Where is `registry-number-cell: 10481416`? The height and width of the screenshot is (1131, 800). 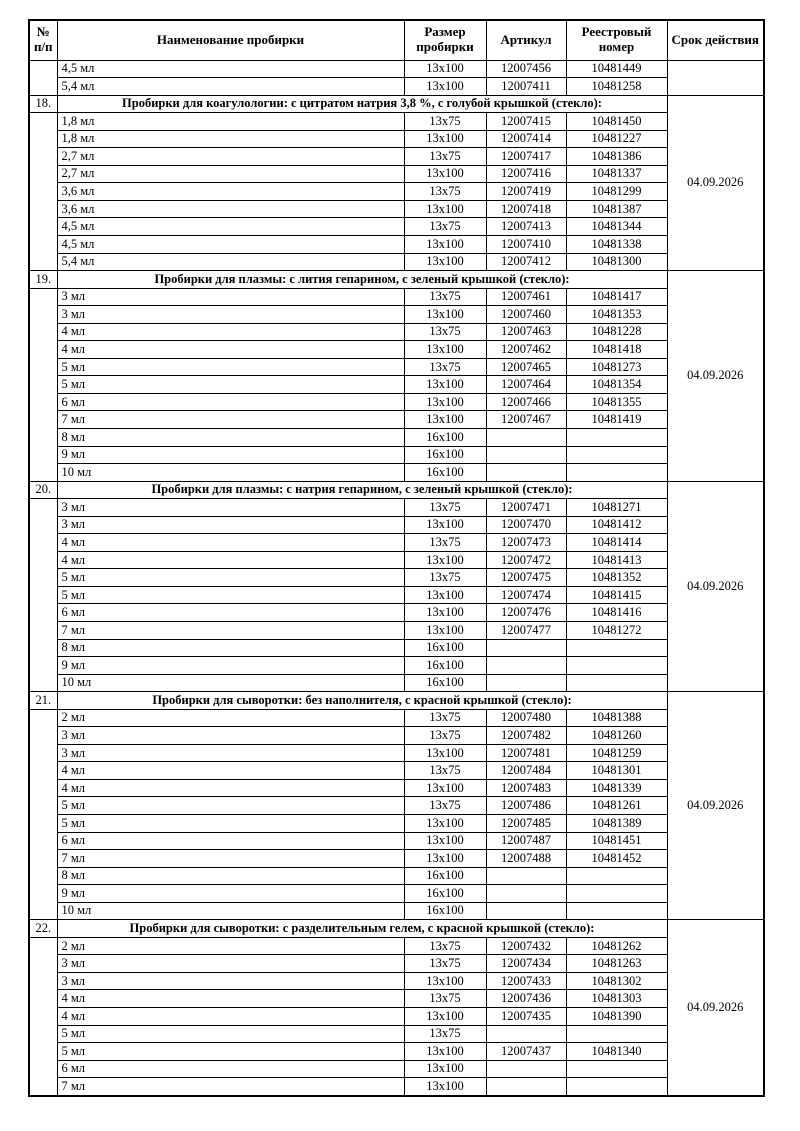 registry-number-cell: 10481416 is located at coordinates (616, 612).